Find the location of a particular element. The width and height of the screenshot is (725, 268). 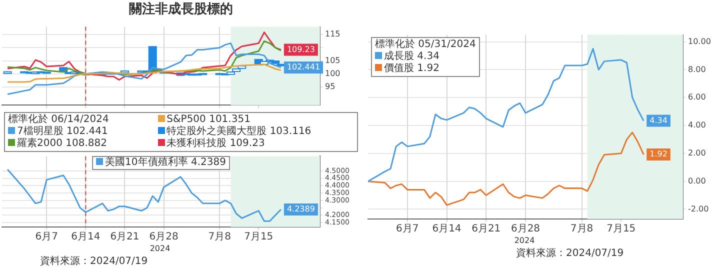

y-tick-label: 8.00 is located at coordinates (697, 69).